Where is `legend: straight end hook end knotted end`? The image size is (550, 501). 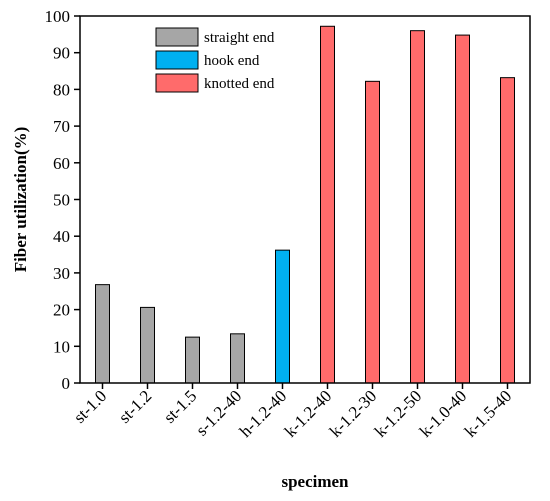 legend: straight end hook end knotted end is located at coordinates (215, 60).